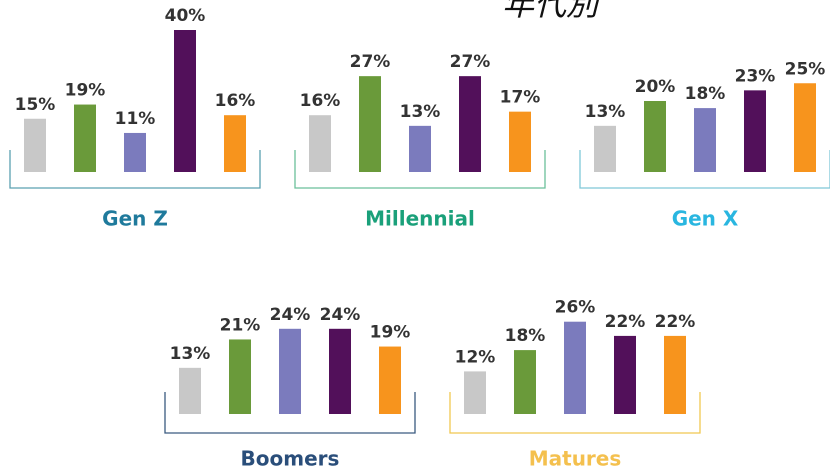 Image resolution: width=830 pixels, height=471 pixels. Describe the element at coordinates (575, 308) in the screenshot. I see `value-label: 26%` at that location.